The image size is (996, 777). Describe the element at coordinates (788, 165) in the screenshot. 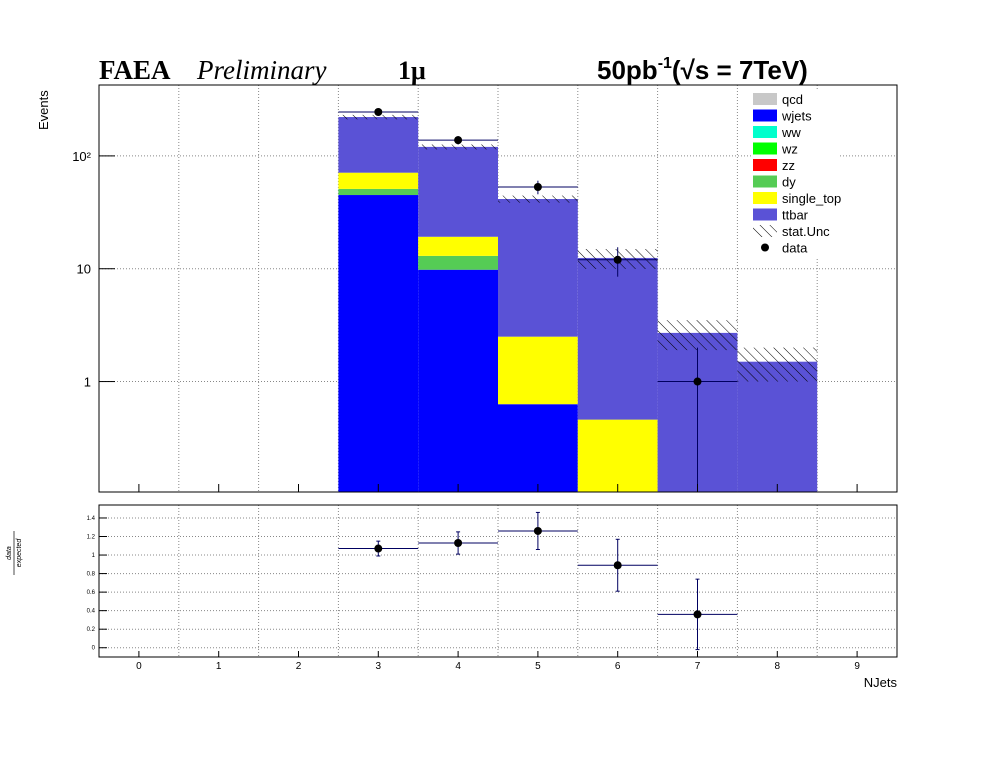

I see `legend-label: zz` at that location.